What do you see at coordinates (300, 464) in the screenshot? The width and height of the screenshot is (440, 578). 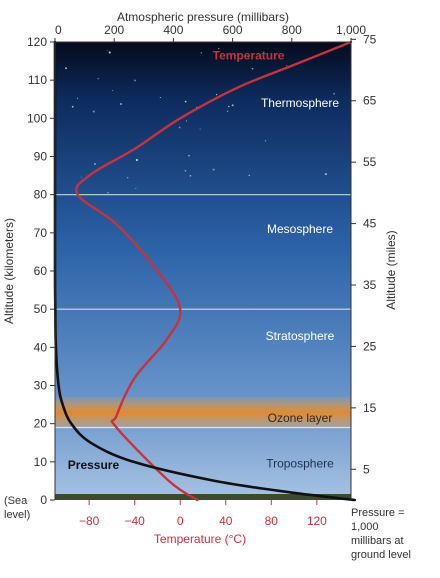 I see `layer-label: Troposphere` at bounding box center [300, 464].